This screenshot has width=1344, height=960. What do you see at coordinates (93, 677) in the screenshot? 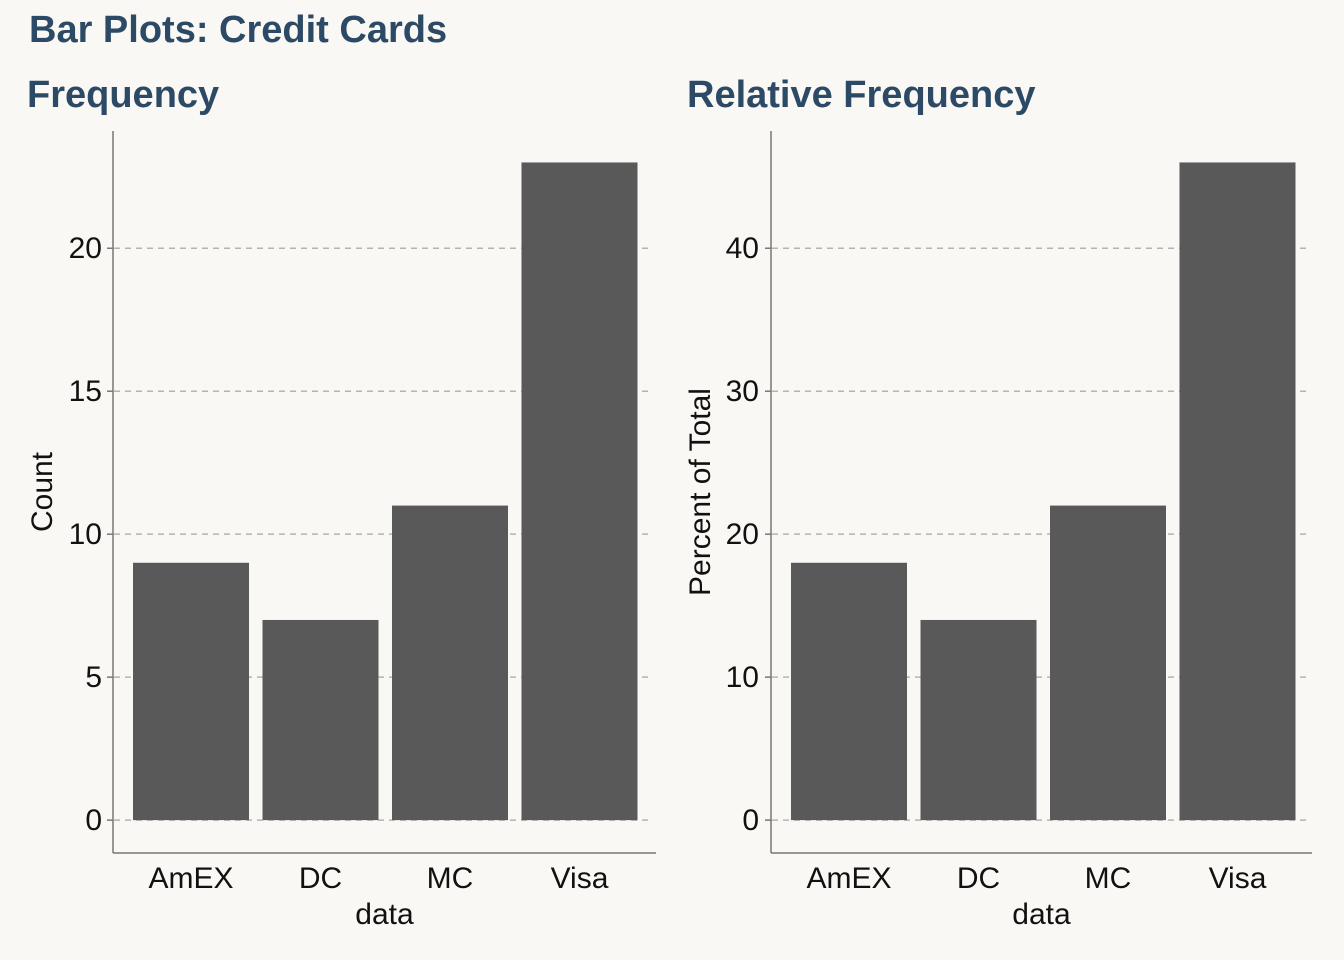
I see `y-tick-label: 5` at bounding box center [93, 677].